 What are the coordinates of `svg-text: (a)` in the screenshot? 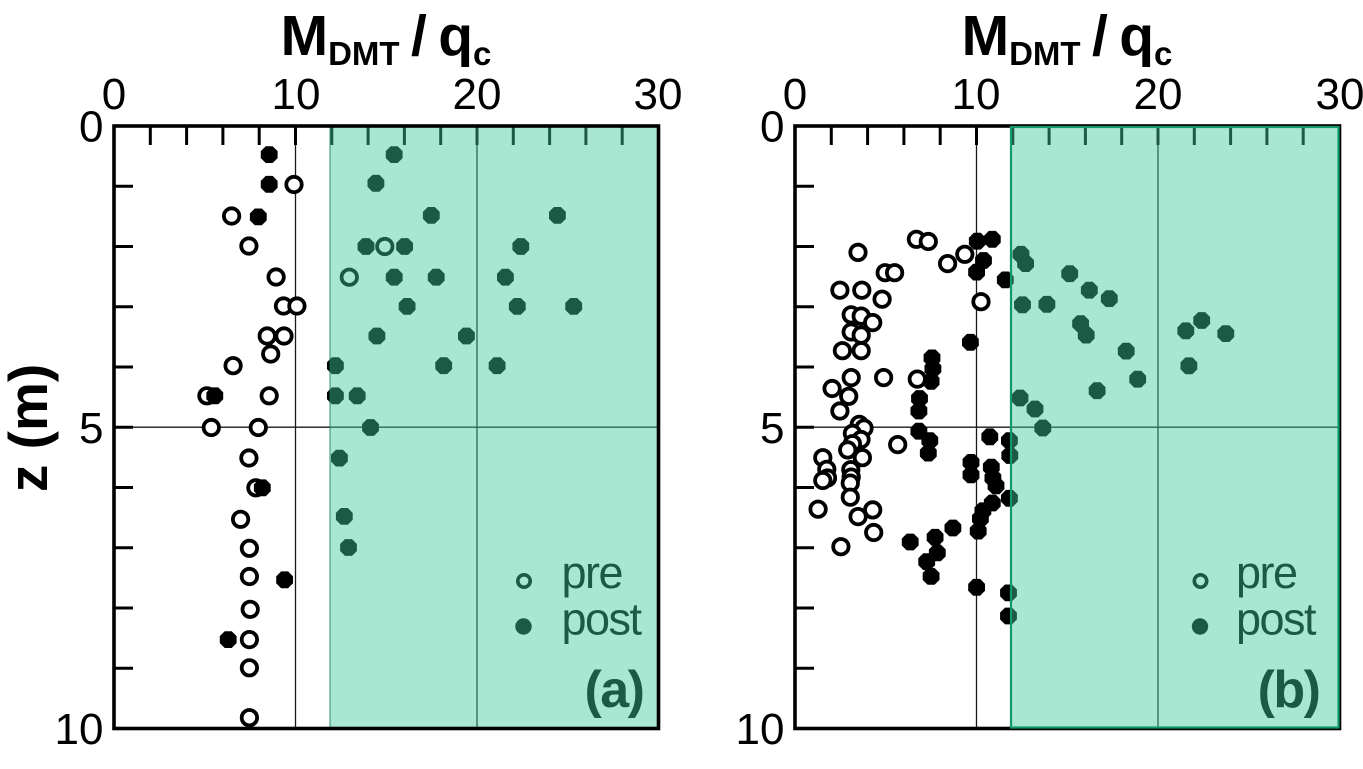 It's located at (613, 690).